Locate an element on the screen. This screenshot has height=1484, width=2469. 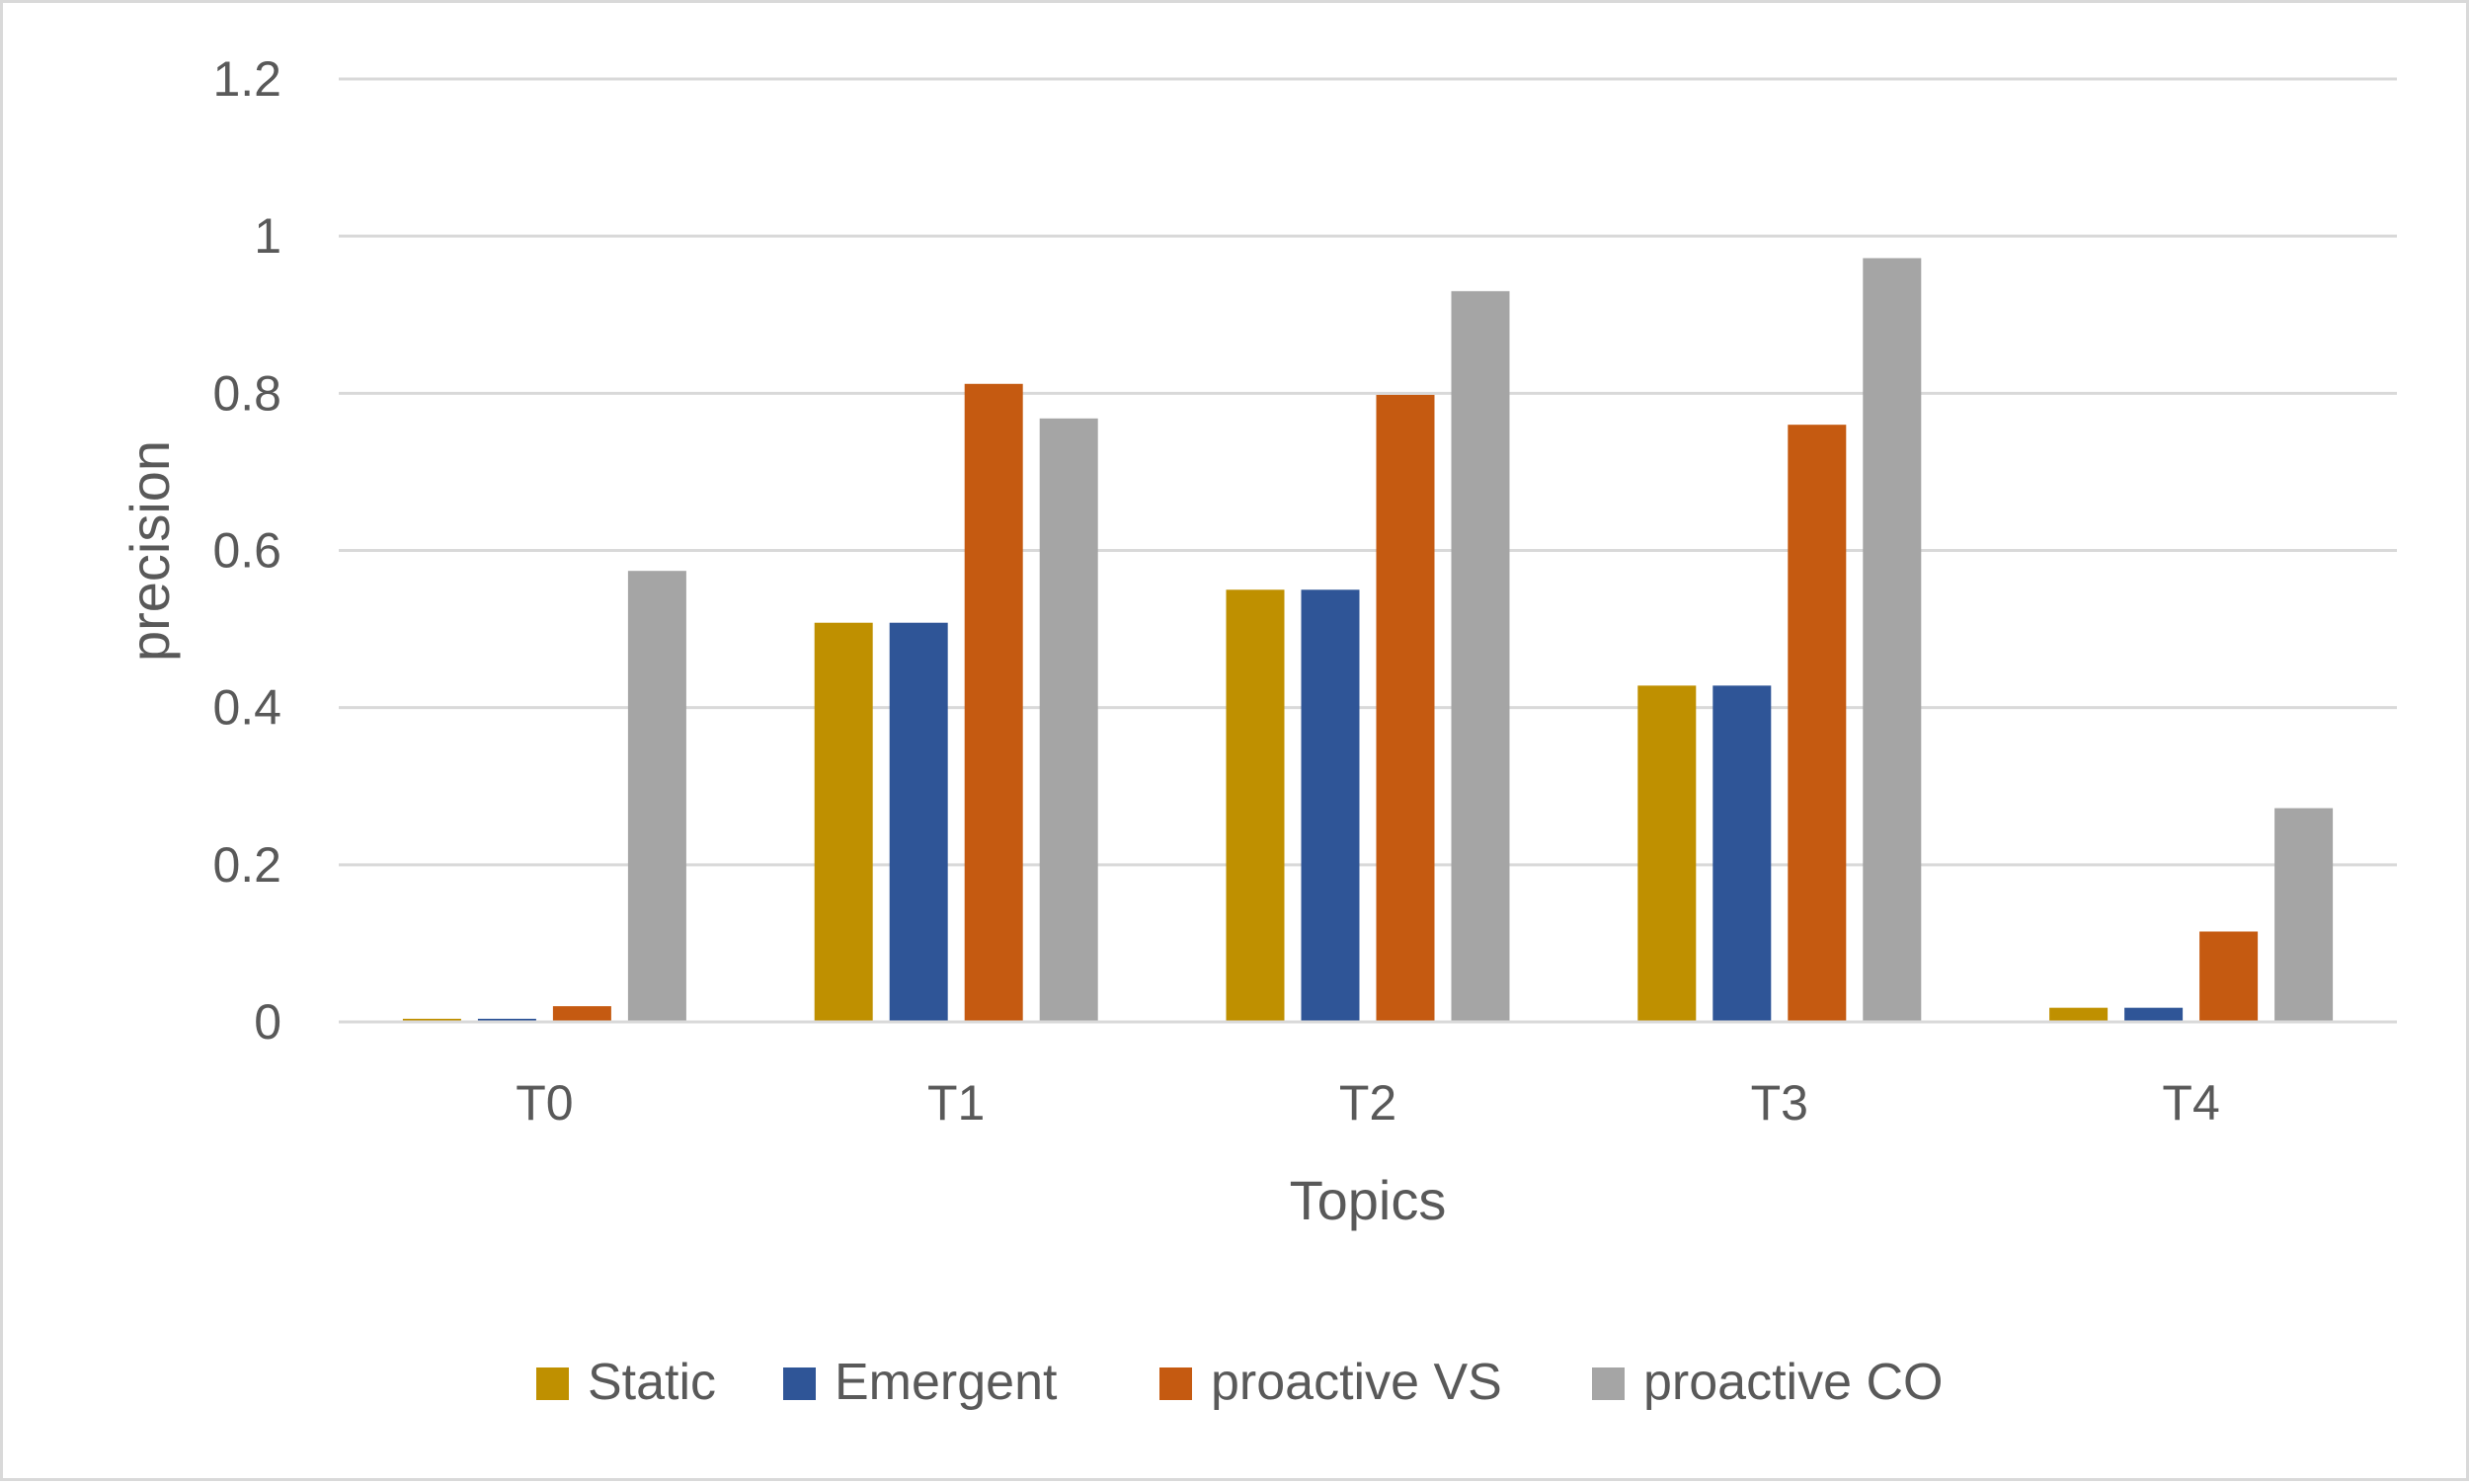
bar-proactive-vs-t0 is located at coordinates (581, 1014).